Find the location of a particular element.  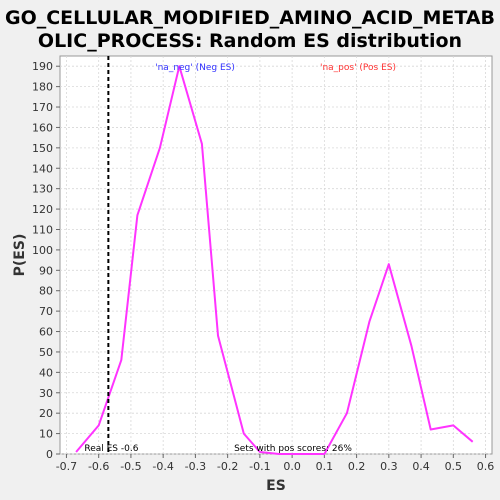

real-es-group: Real ES -0.6 is located at coordinates (111, 255).